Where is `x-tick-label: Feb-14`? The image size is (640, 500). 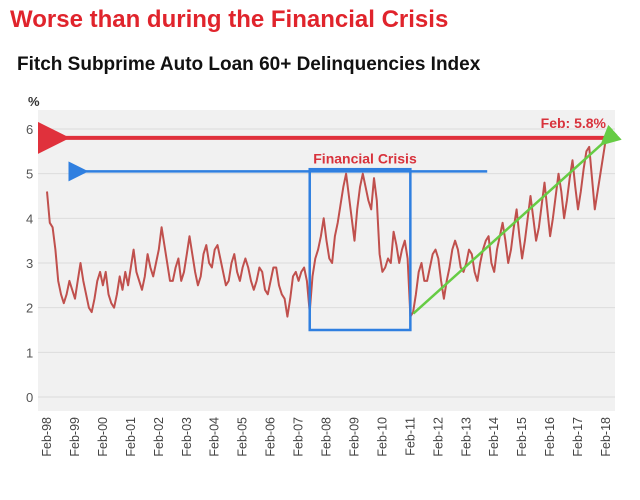 x-tick-label: Feb-14 is located at coordinates (494, 437).